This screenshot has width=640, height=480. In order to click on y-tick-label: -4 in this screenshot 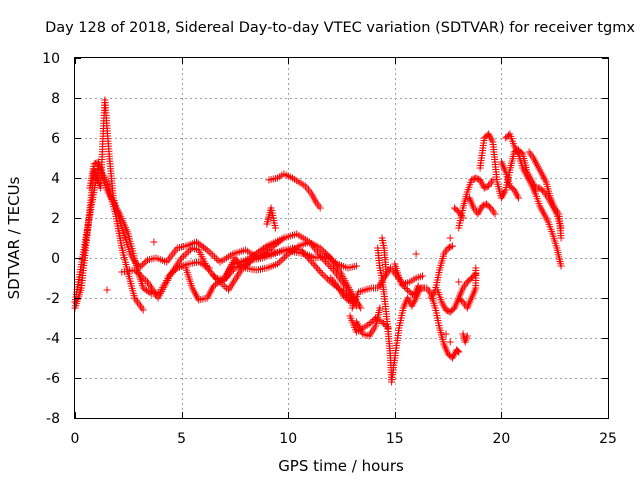, I will do `click(53, 339)`.